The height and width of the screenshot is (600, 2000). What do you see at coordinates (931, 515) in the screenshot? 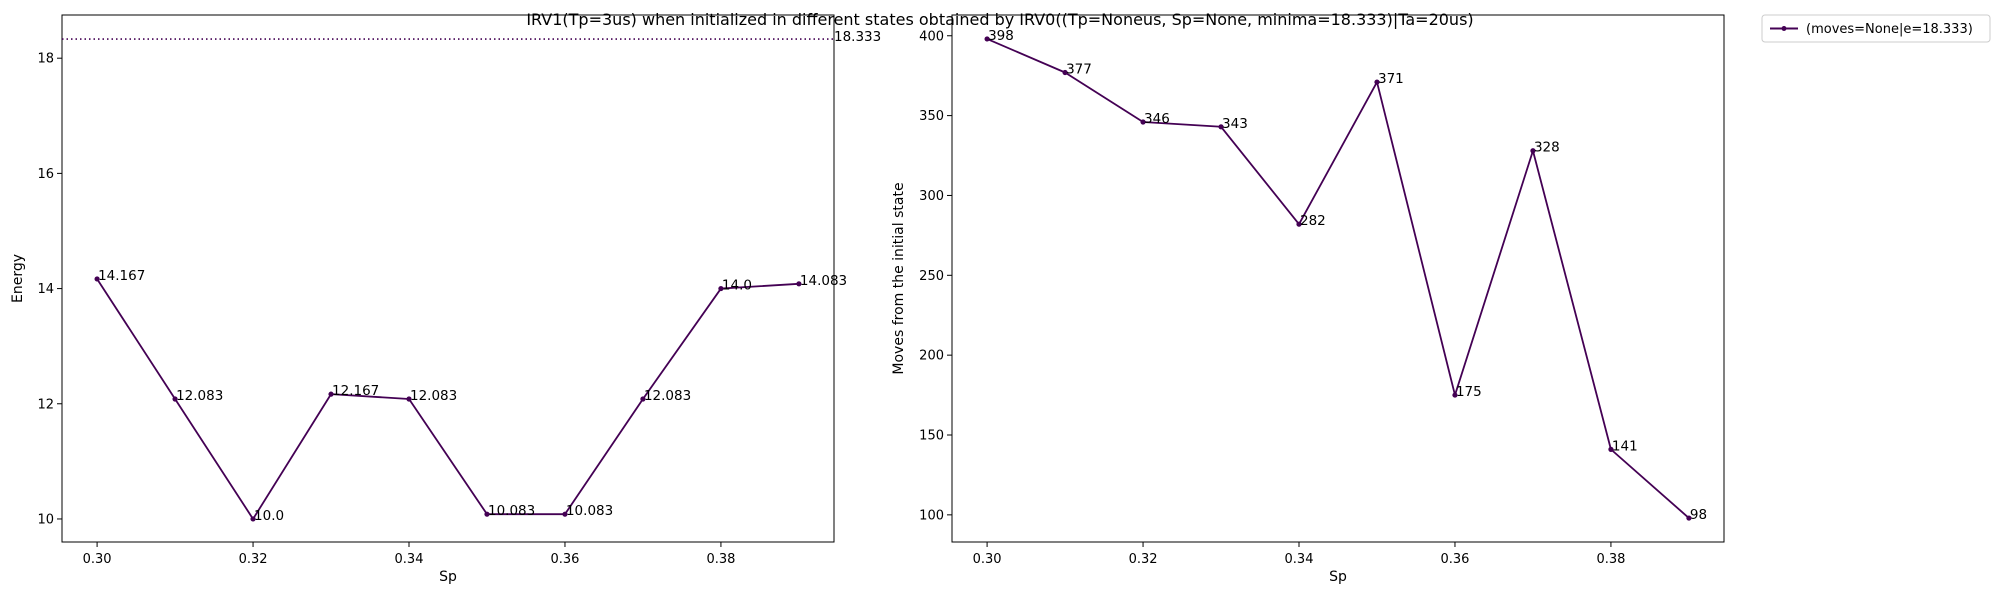
I see `moves-y-tick-label: 100` at bounding box center [931, 515].